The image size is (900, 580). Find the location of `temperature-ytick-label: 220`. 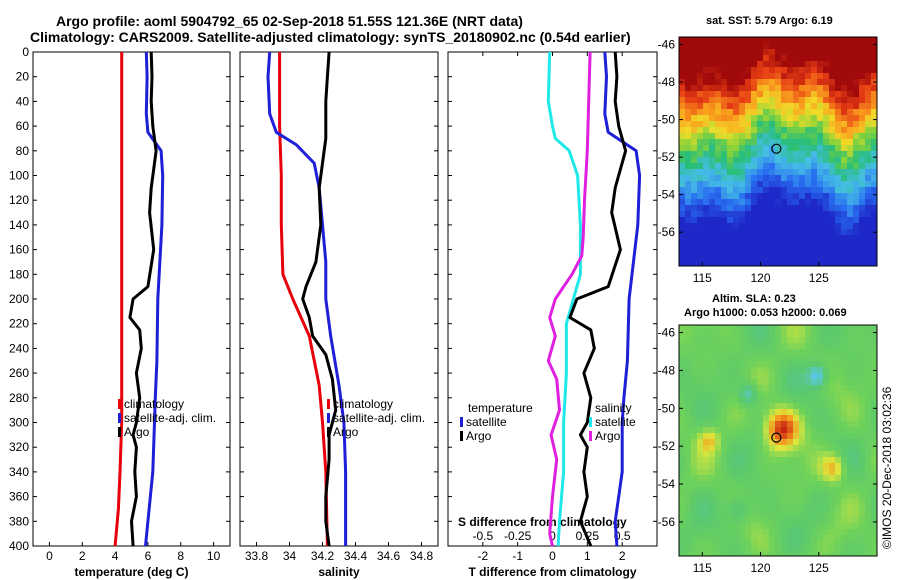

temperature-ytick-label: 220 is located at coordinates (19, 324).